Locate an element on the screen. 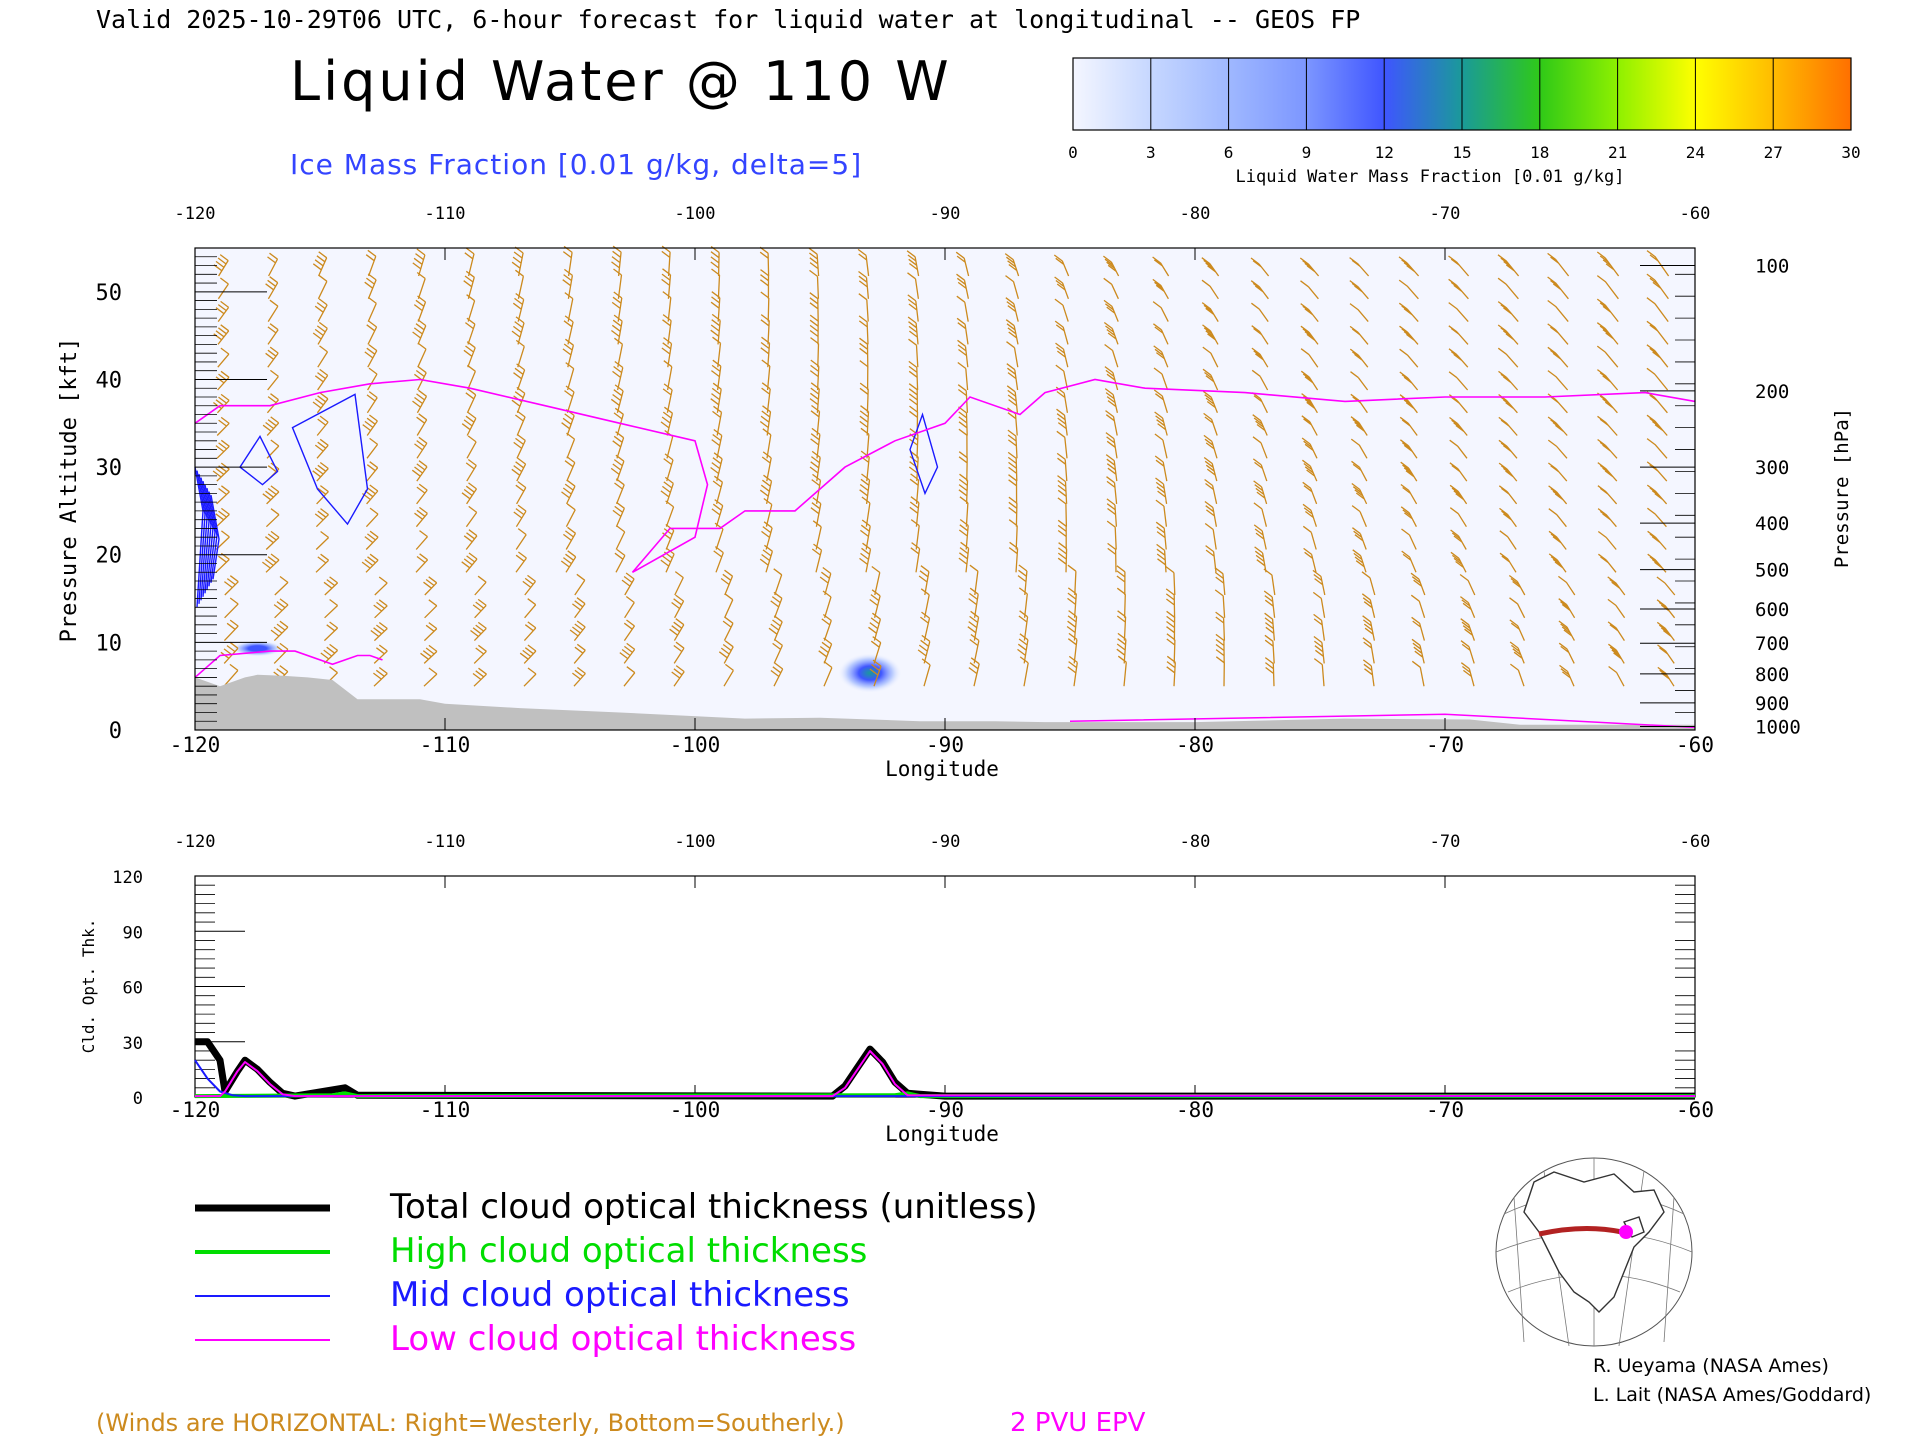  pressure-tick-label: 500 is located at coordinates (1772, 571).